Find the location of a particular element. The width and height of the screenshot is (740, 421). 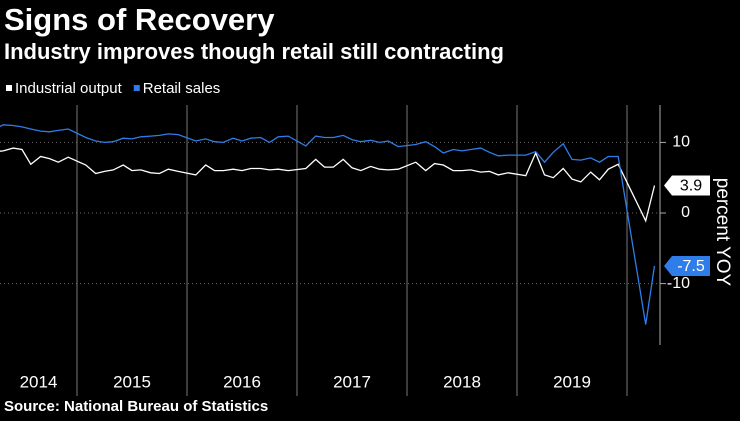

legend-label: Retail sales is located at coordinates (182, 88).